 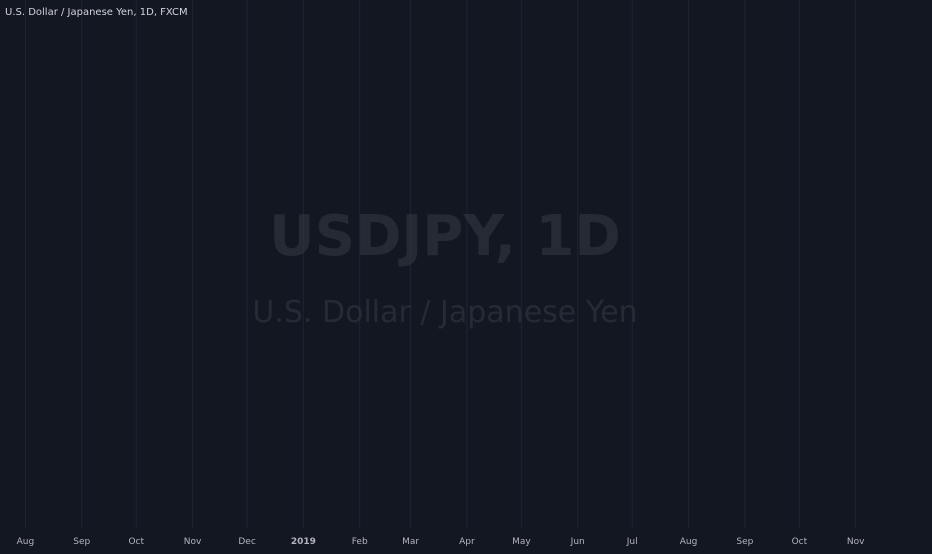 I want to click on watermark-symbol: USDJPY, 1D, so click(x=445, y=236).